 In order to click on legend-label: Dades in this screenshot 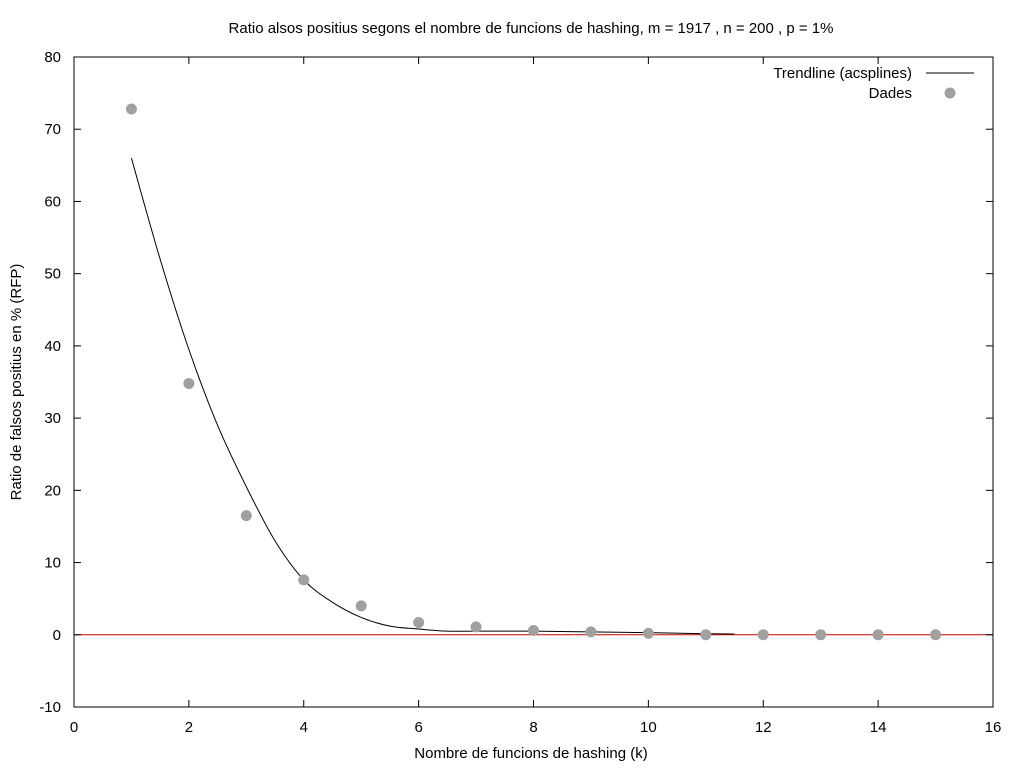, I will do `click(890, 93)`.